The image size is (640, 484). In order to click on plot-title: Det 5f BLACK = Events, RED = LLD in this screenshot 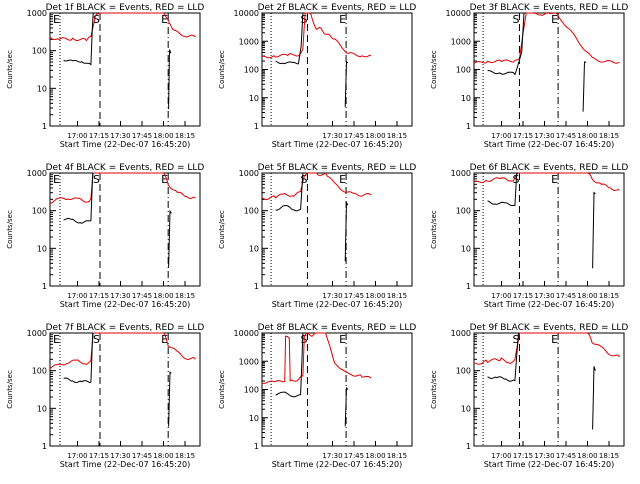, I will do `click(337, 168)`.